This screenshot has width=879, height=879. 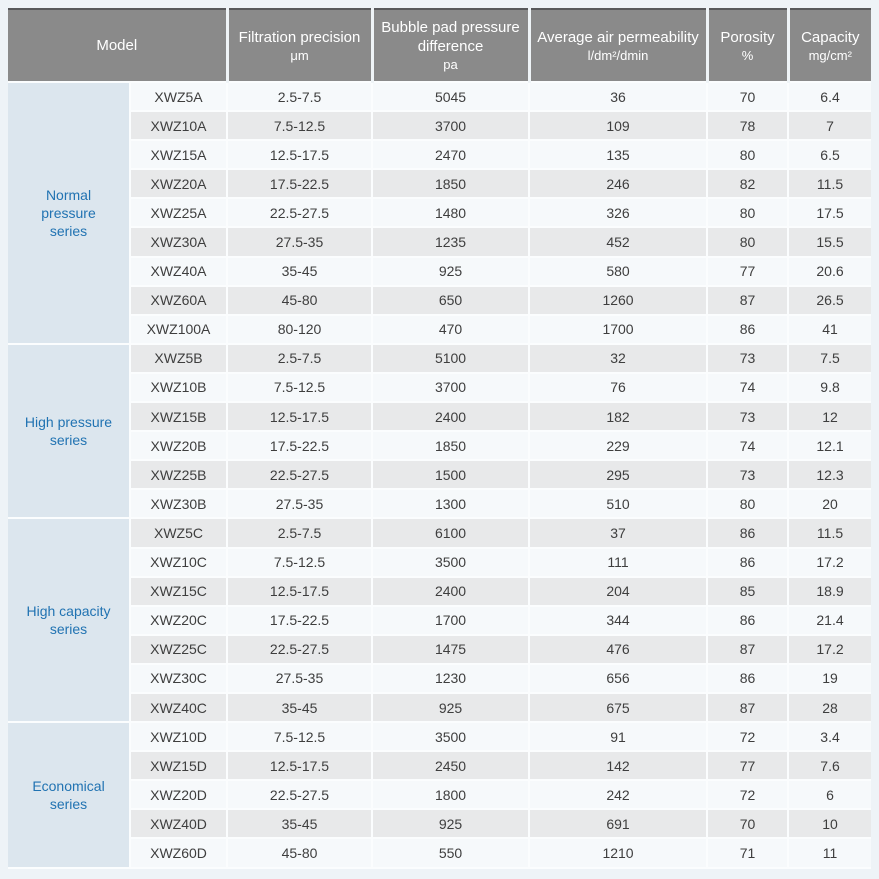 I want to click on capacity-cell: 41, so click(x=830, y=329).